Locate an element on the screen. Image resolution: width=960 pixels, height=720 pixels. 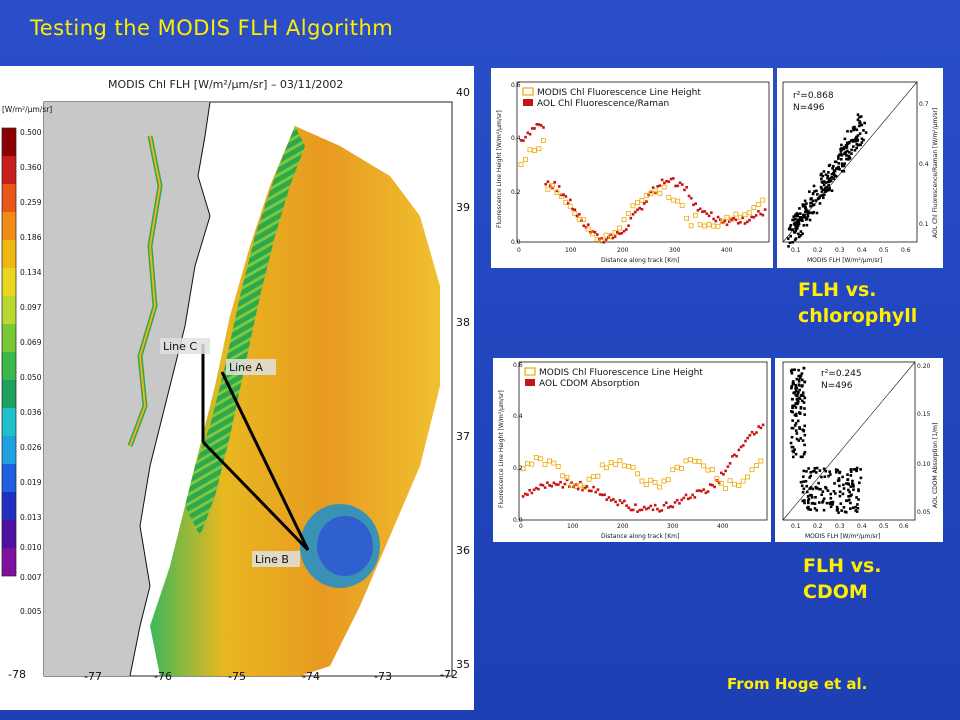
lon-tick: -76 is located at coordinates (163, 676).